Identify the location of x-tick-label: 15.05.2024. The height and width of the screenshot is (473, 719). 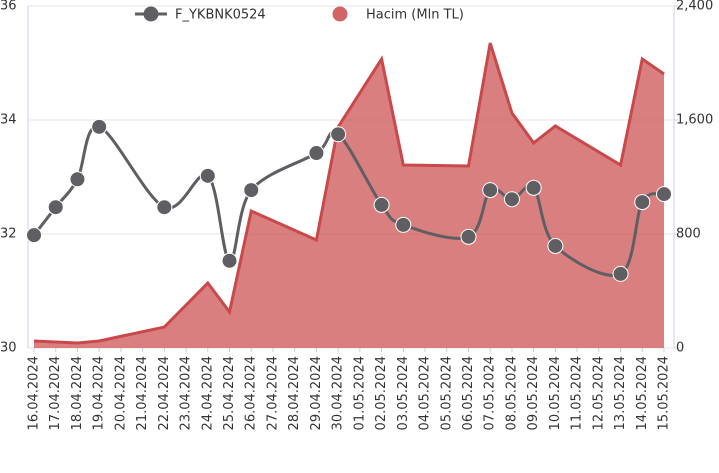
(664, 393).